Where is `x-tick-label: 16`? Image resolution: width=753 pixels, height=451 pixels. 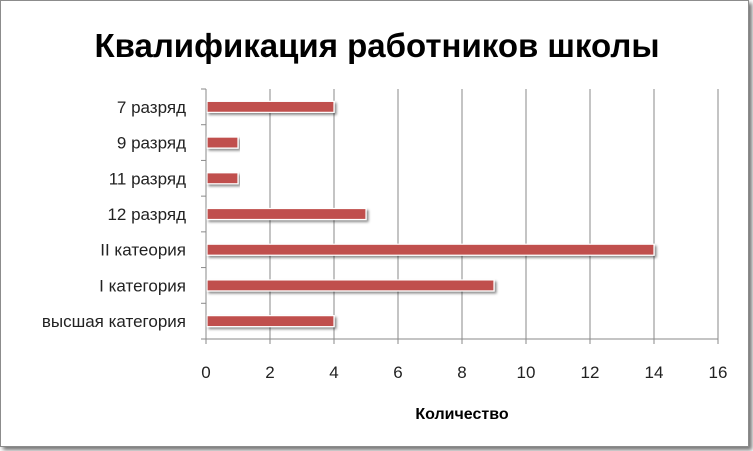 x-tick-label: 16 is located at coordinates (718, 372).